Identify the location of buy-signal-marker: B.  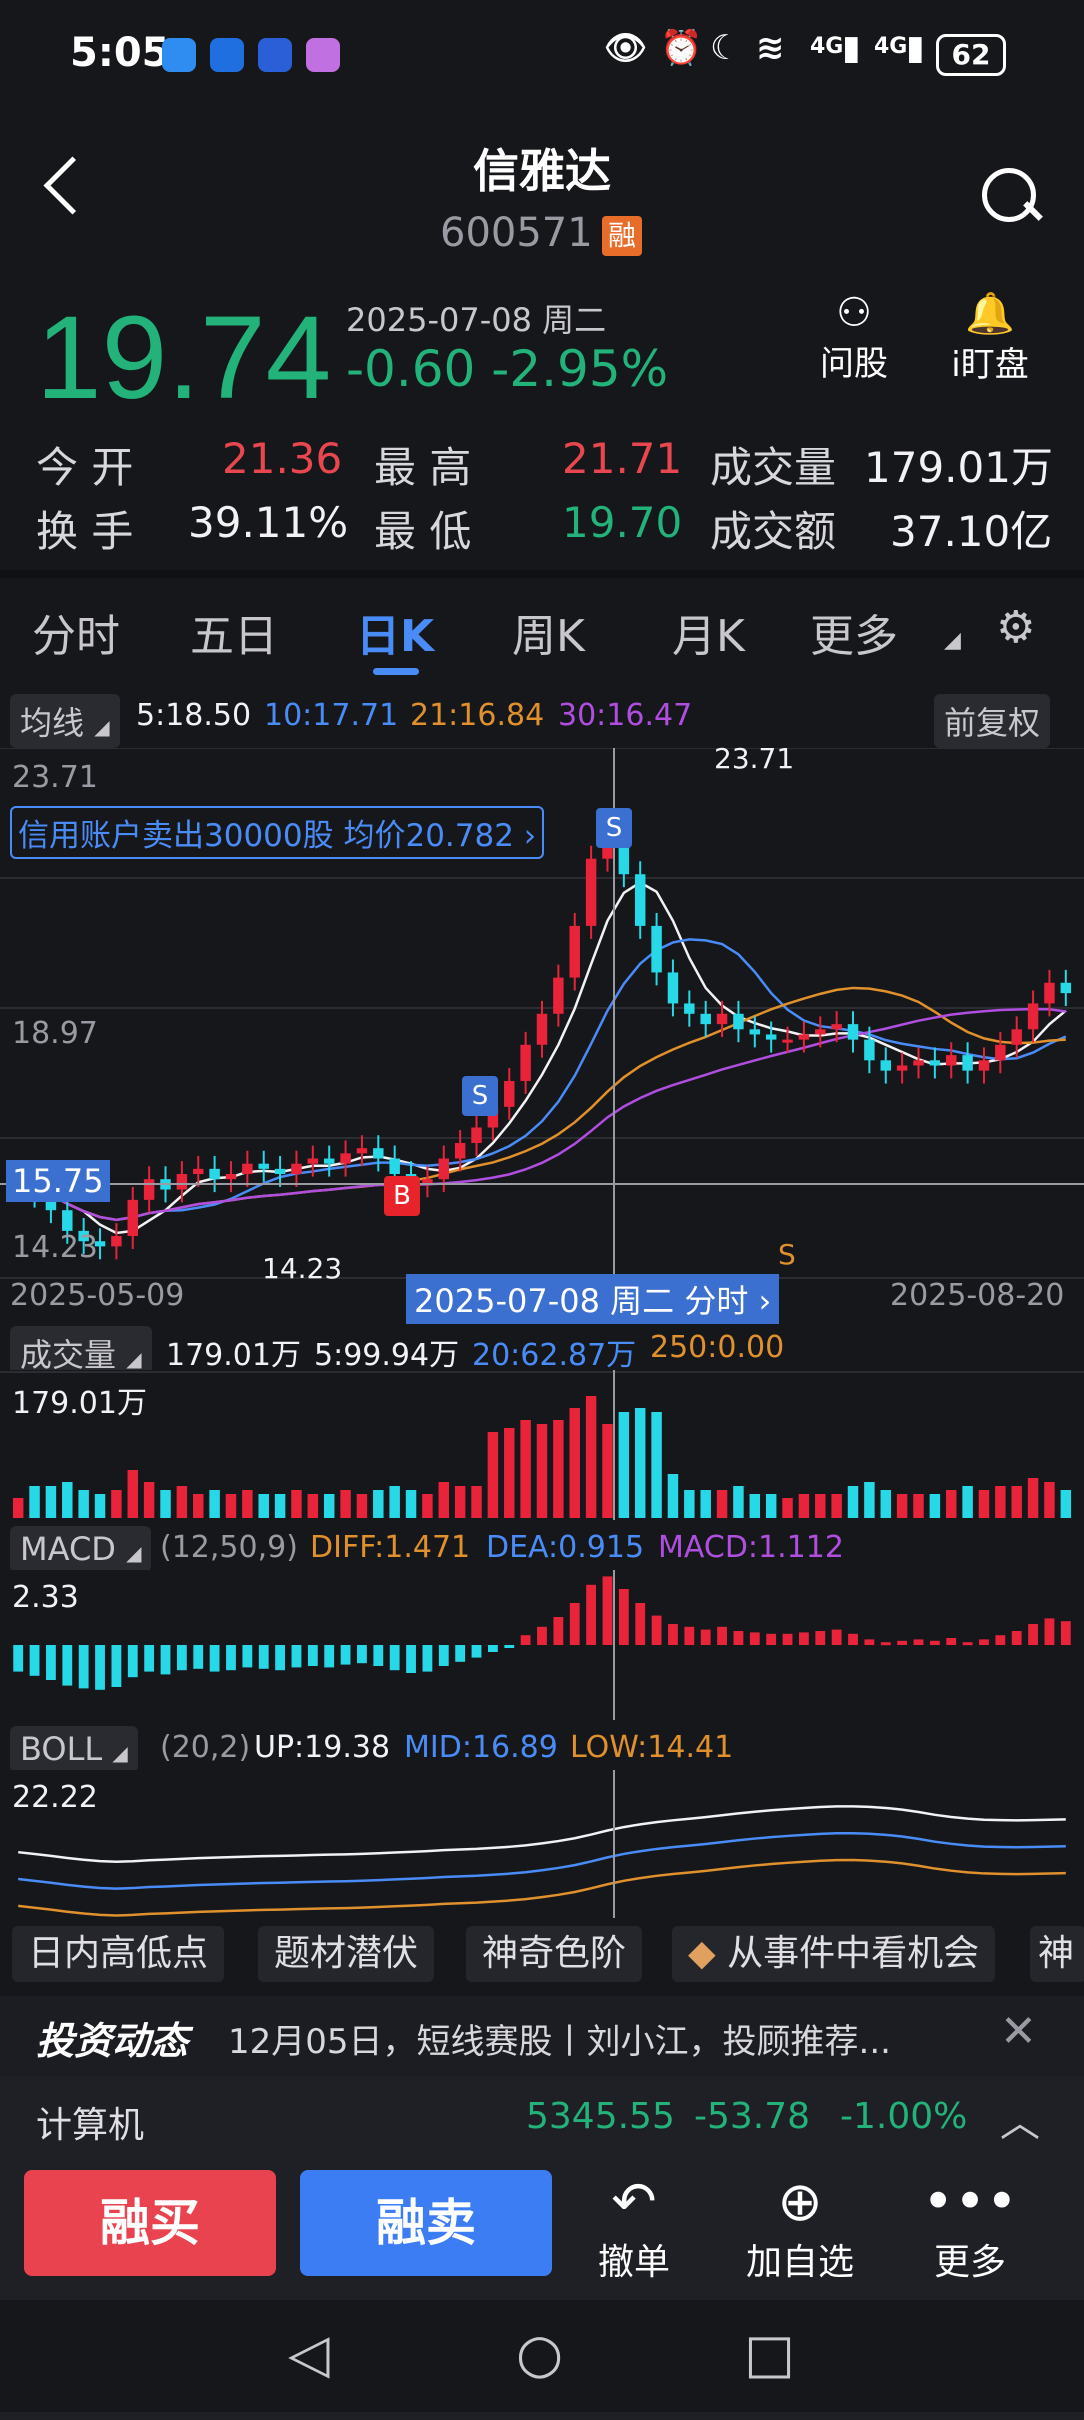
(402, 1196).